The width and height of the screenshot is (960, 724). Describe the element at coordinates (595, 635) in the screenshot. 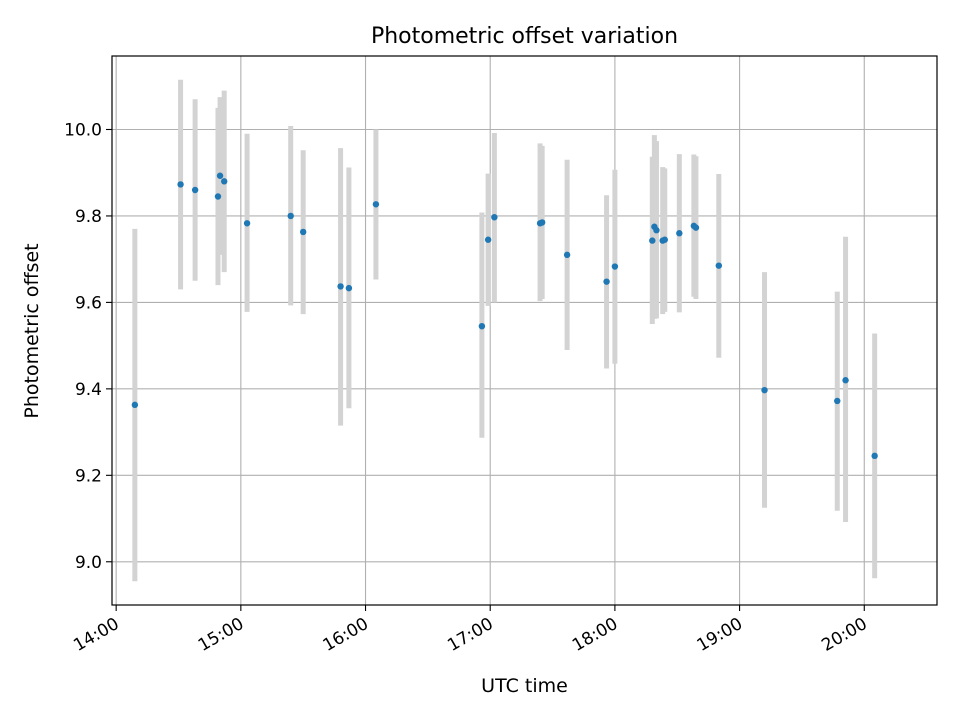

I see `x-tick-label: 18:00` at that location.